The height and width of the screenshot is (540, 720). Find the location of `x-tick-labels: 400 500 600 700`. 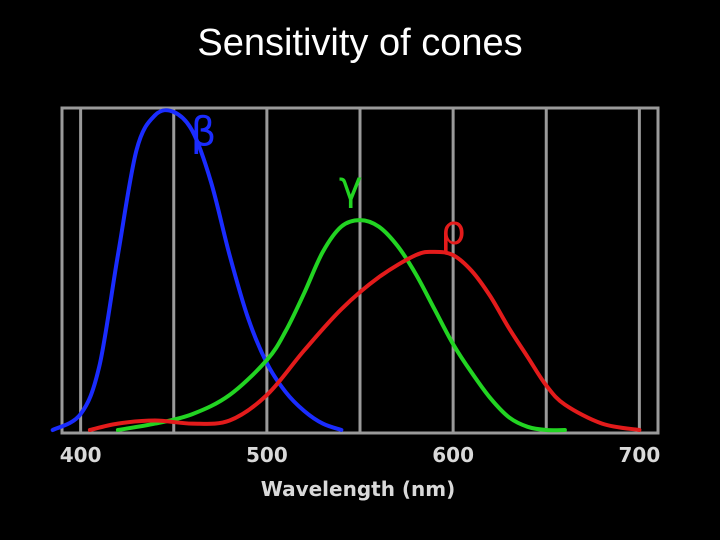

x-tick-labels: 400 500 600 700 is located at coordinates (360, 455).